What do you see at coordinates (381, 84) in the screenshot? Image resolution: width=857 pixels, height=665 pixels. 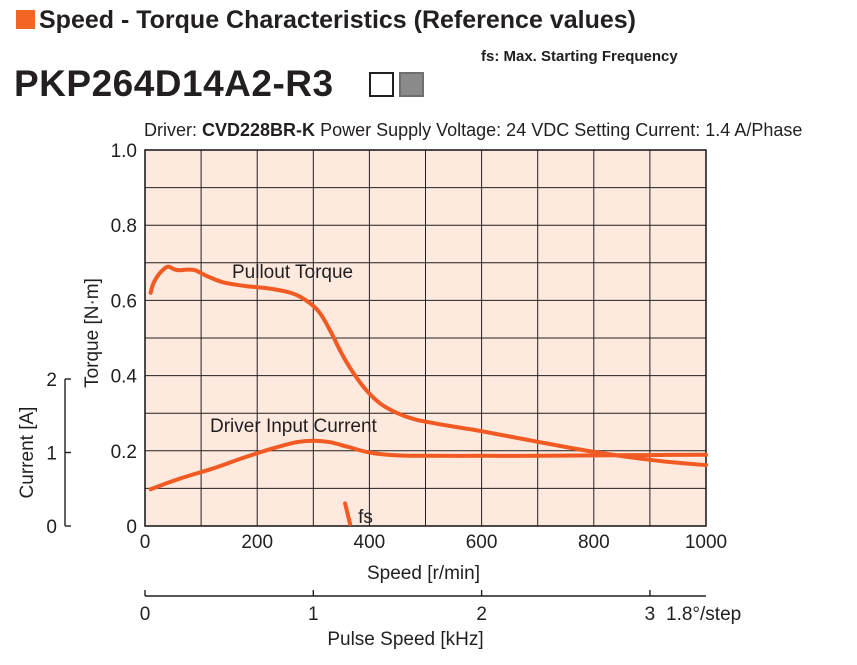 I see `white-option-box-icon` at bounding box center [381, 84].